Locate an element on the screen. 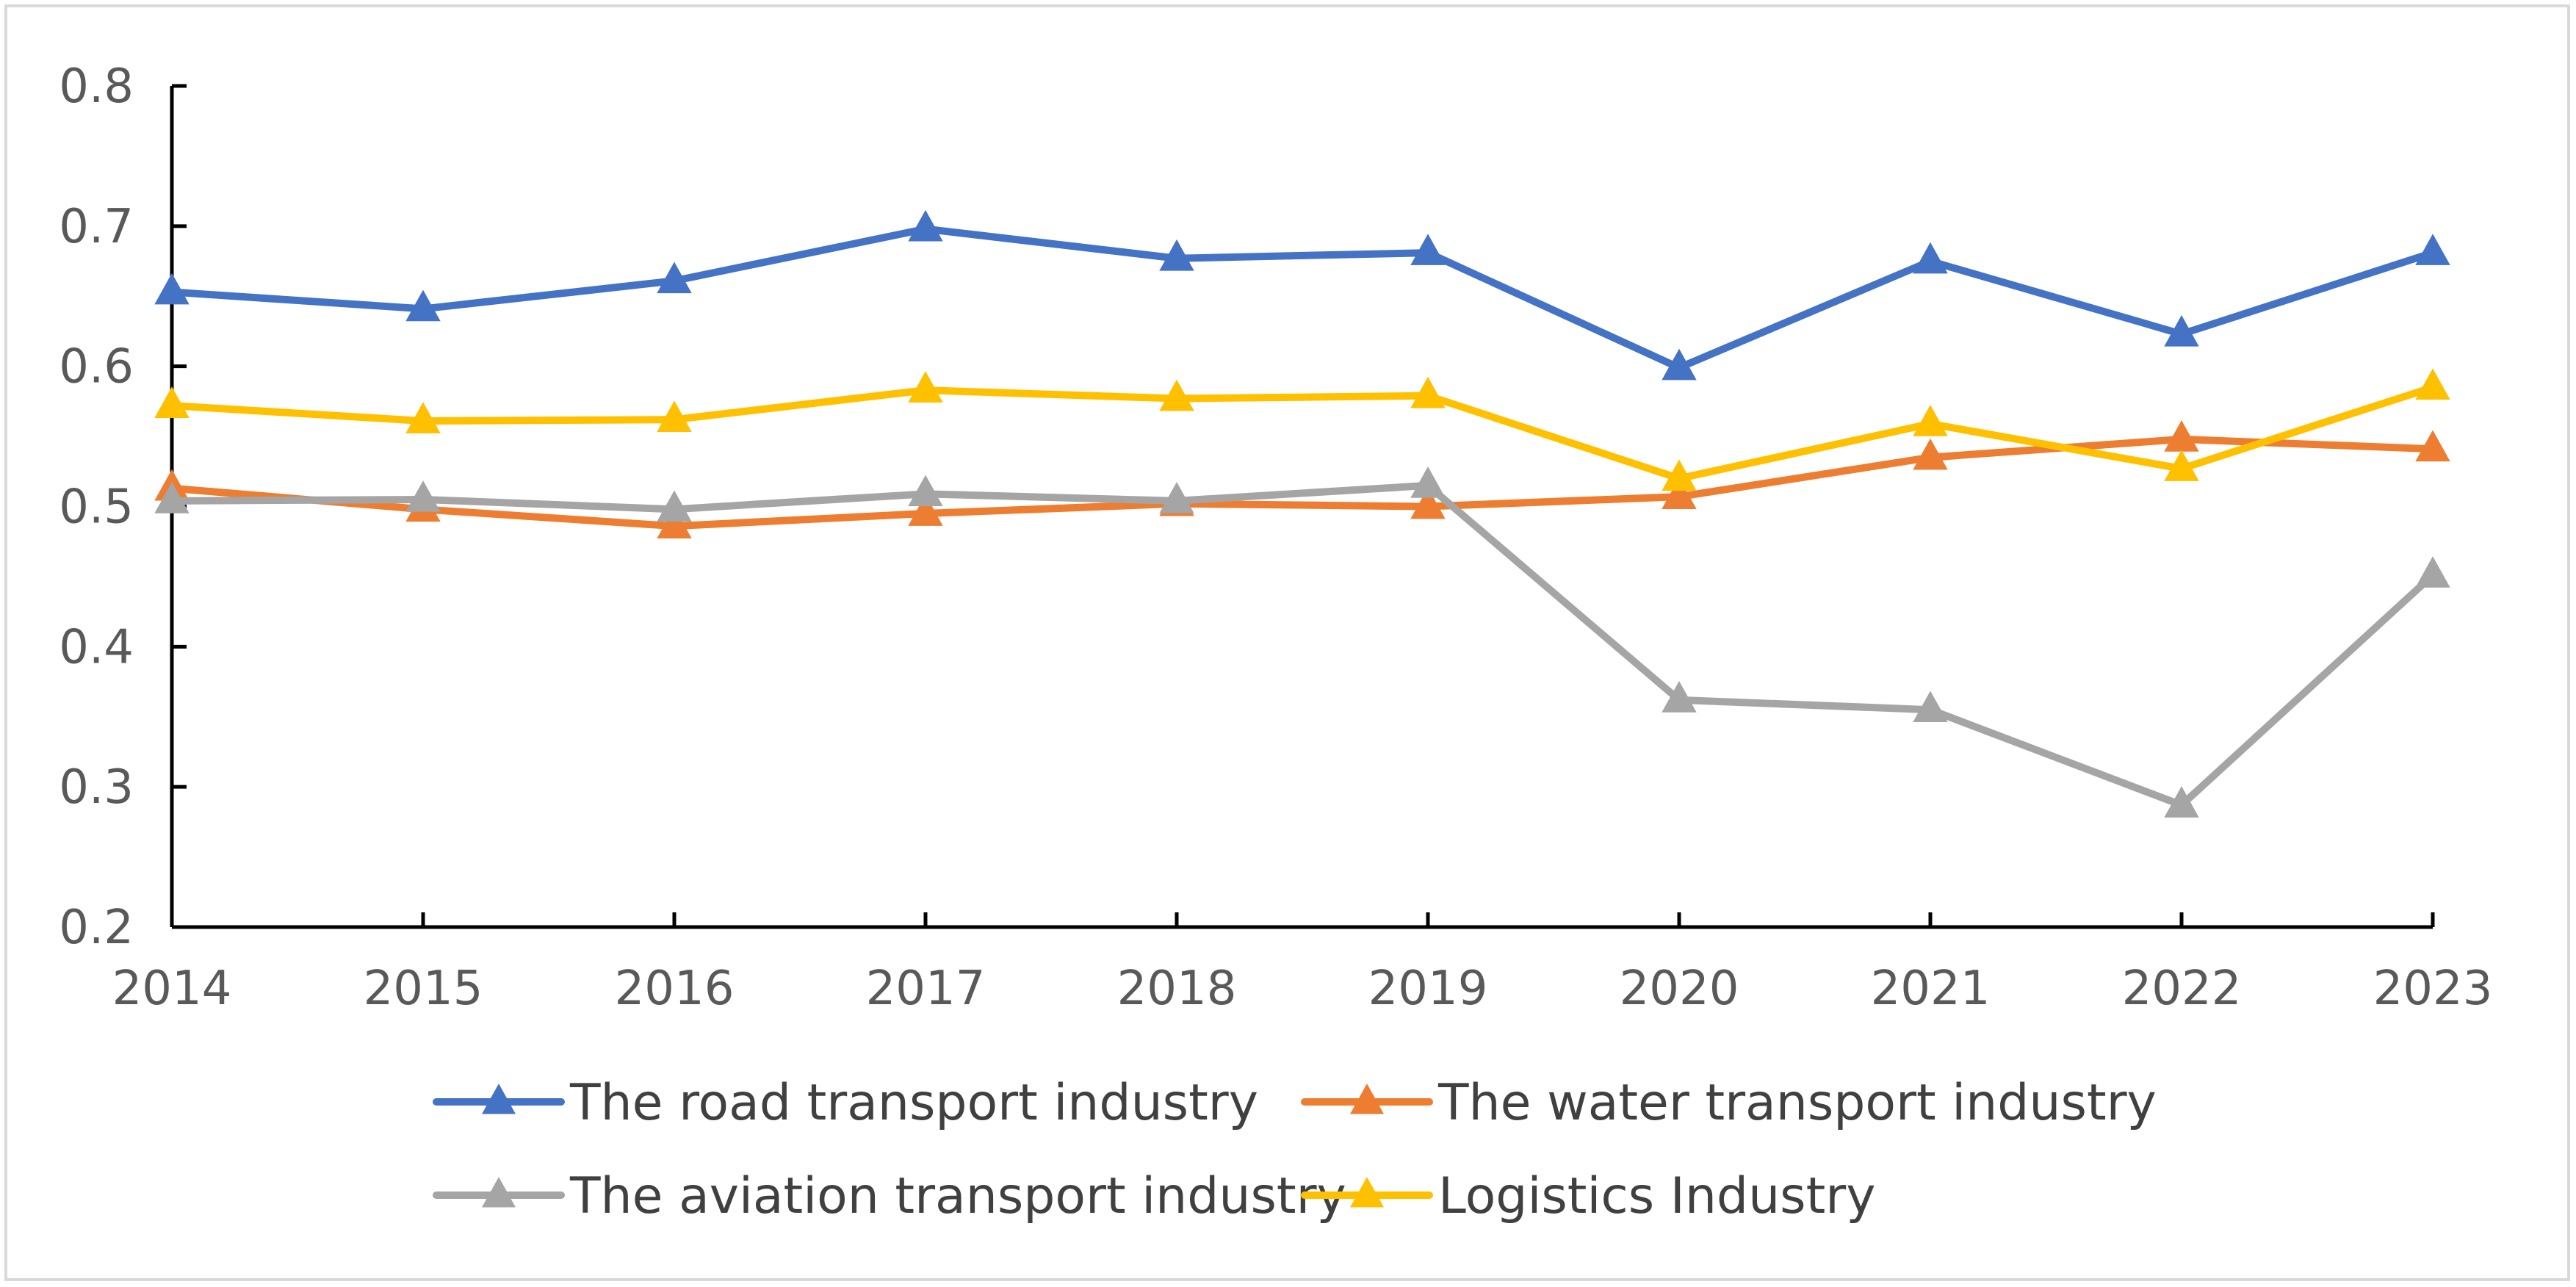  x-tick-label: 2020 is located at coordinates (1680, 989).